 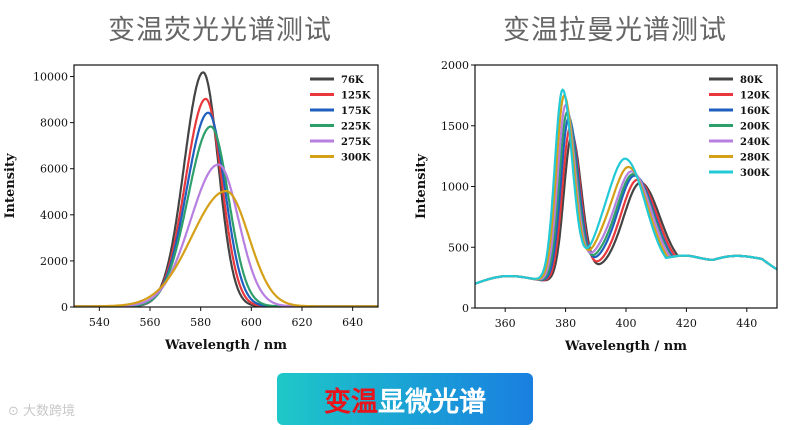 What do you see at coordinates (755, 158) in the screenshot?
I see `legend-label-280K: 280K` at bounding box center [755, 158].